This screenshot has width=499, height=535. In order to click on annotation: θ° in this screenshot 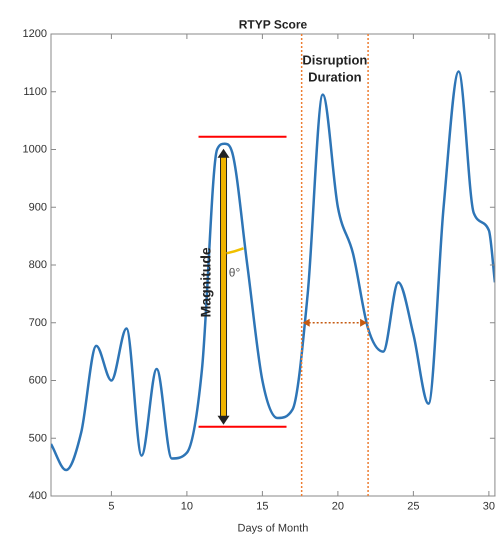, I will do `click(234, 273)`.